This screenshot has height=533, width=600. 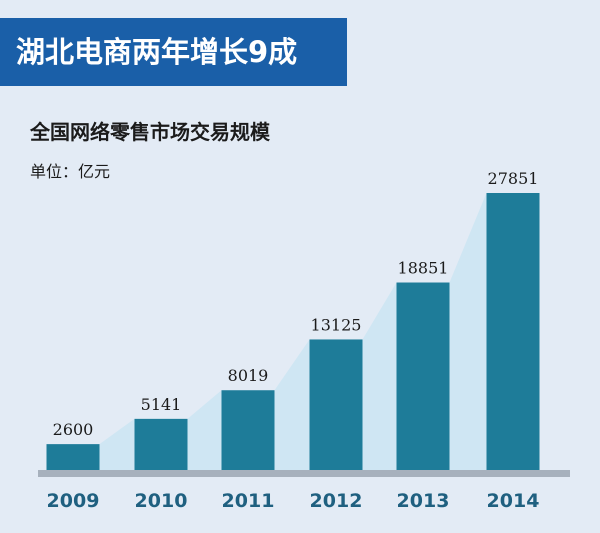 I want to click on bar-2013, so click(x=423, y=376).